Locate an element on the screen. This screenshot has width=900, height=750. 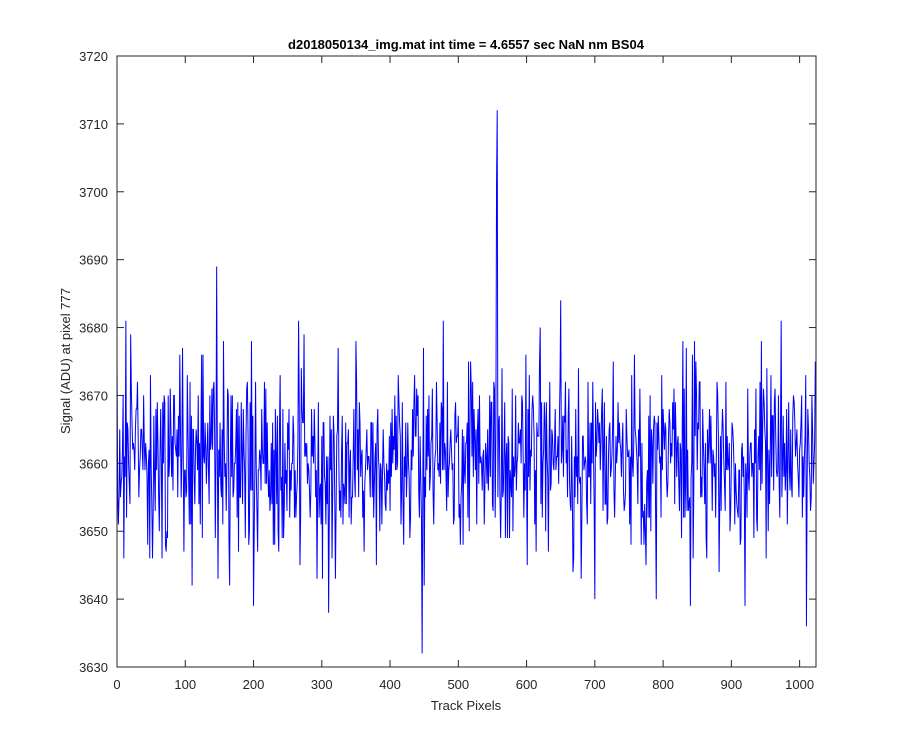
x-tick-label: 700 is located at coordinates (595, 684).